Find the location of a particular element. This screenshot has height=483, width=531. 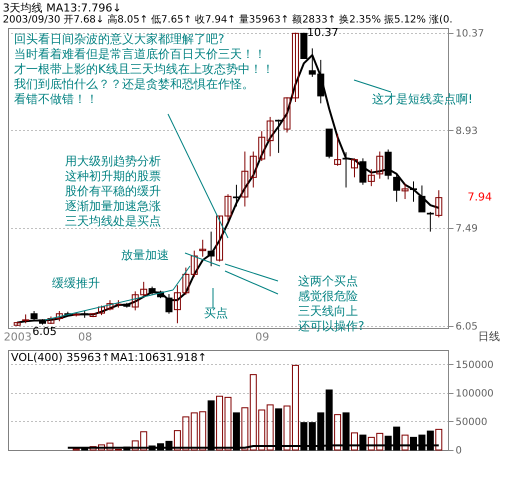

annotation: VOL(400) 35963↑MA1:10631.918↑ is located at coordinates (109, 357).